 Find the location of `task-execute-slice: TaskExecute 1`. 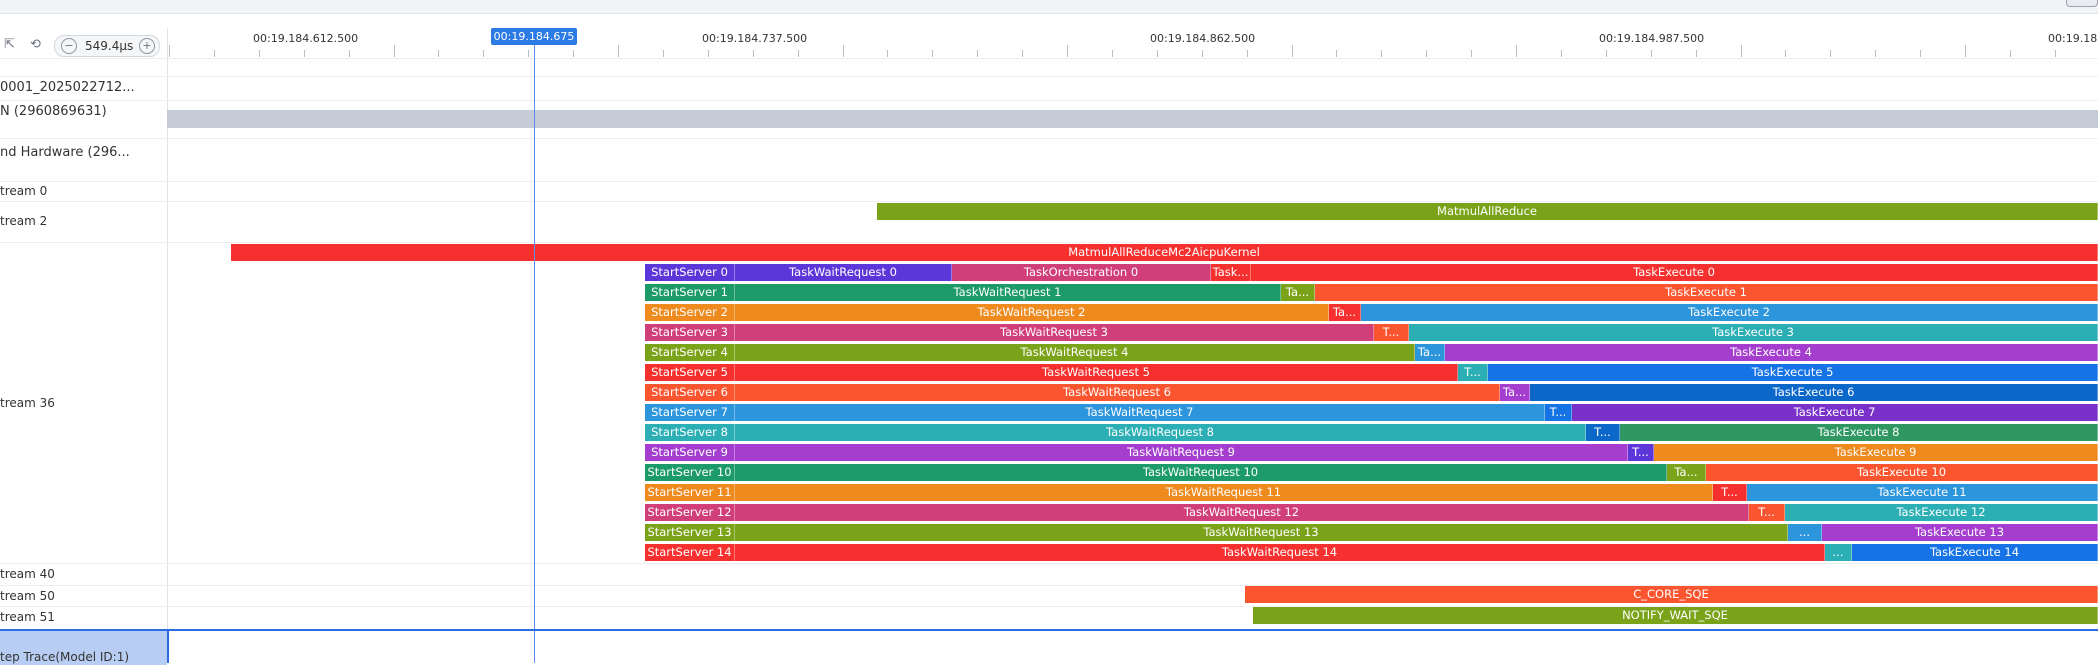

task-execute-slice: TaskExecute 1 is located at coordinates (1706, 292).